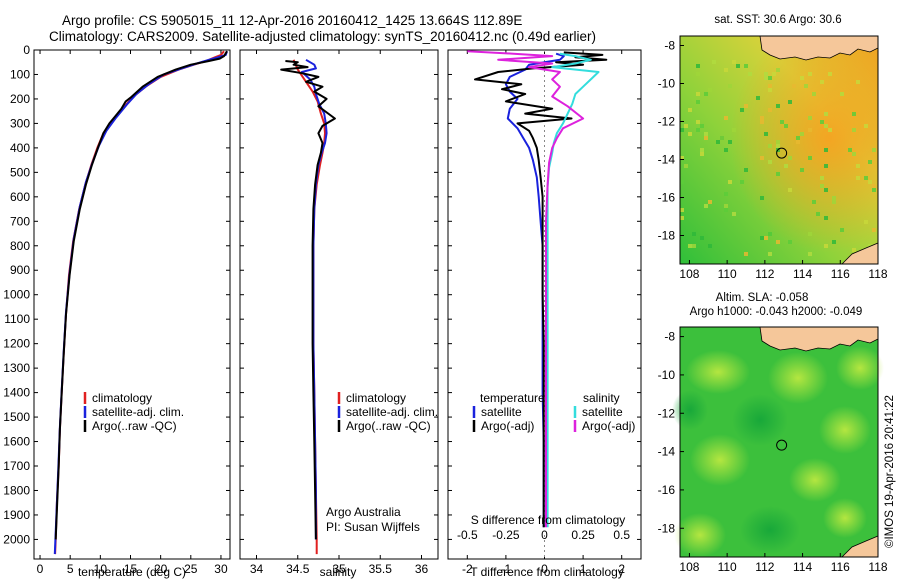 This screenshot has height=580, width=900. I want to click on x-tick-label: 35.5, so click(381, 569).